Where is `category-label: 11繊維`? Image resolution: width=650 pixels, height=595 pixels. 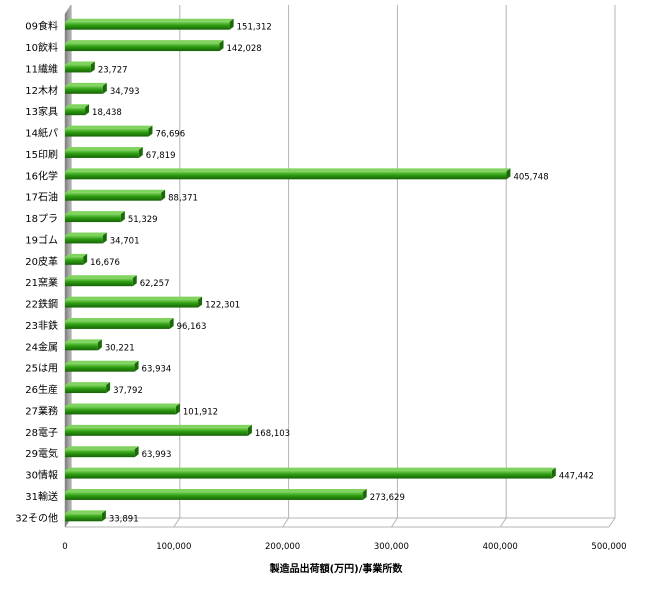 category-label: 11繊維 is located at coordinates (41, 68).